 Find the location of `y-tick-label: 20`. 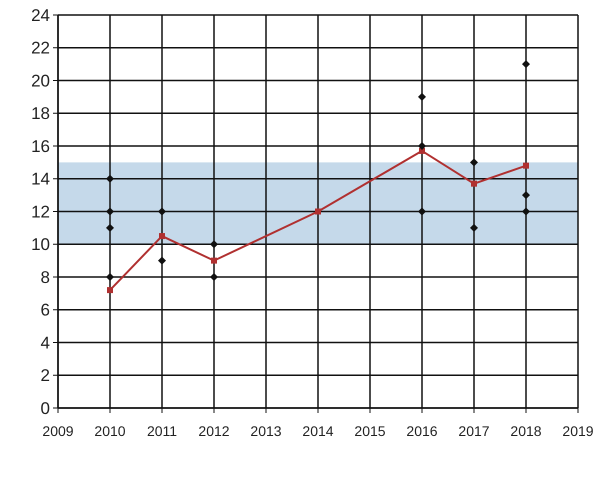

y-tick-label: 20 is located at coordinates (40, 80).